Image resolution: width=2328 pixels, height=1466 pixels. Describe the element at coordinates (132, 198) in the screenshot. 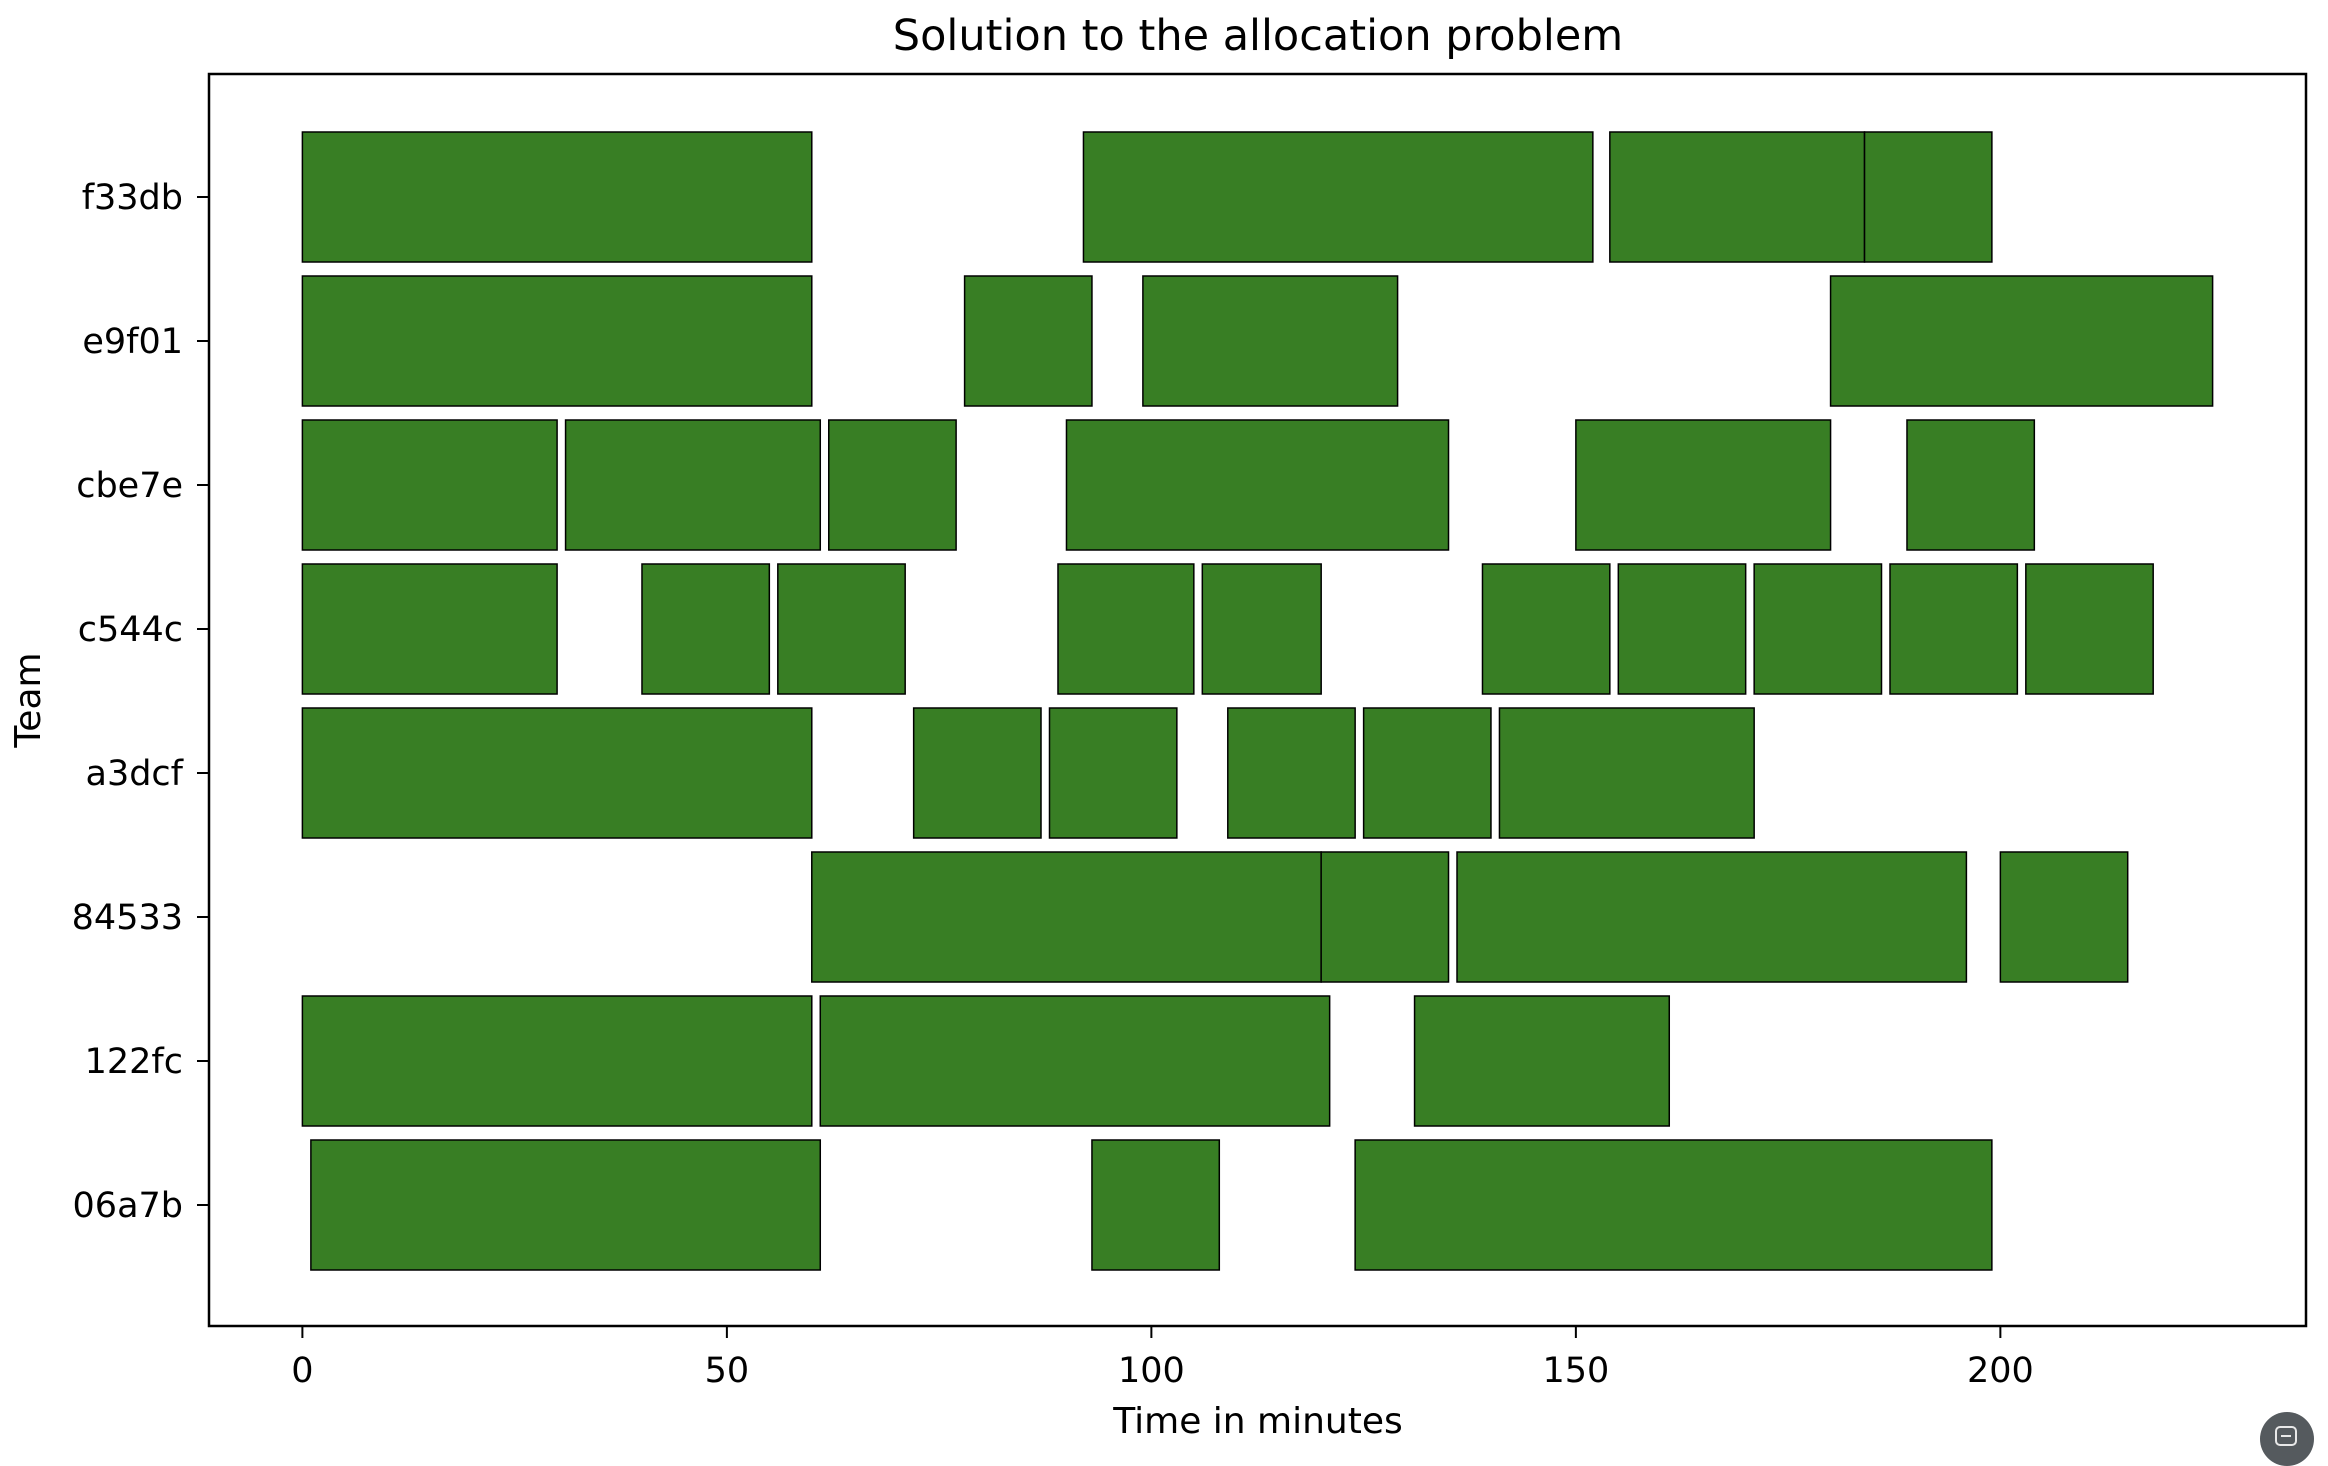

I see `y-tick-label-f33db: f33db` at that location.